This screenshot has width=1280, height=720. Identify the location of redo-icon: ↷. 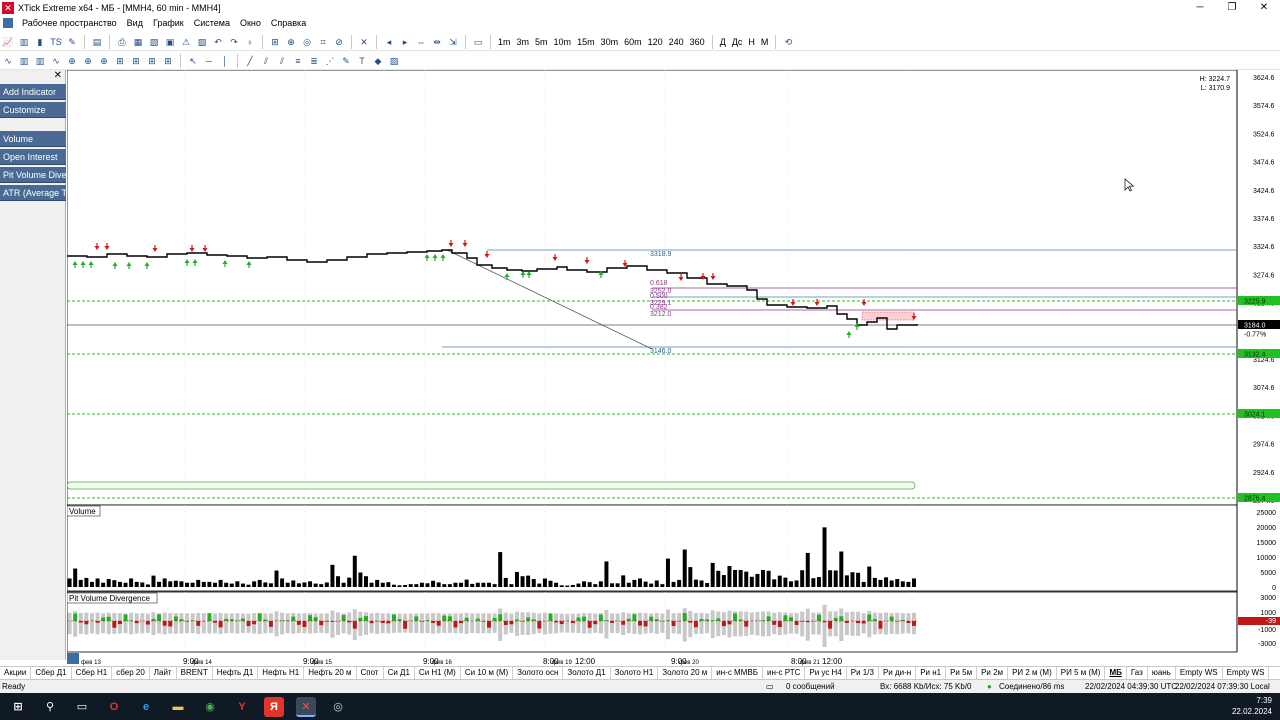
(234, 41).